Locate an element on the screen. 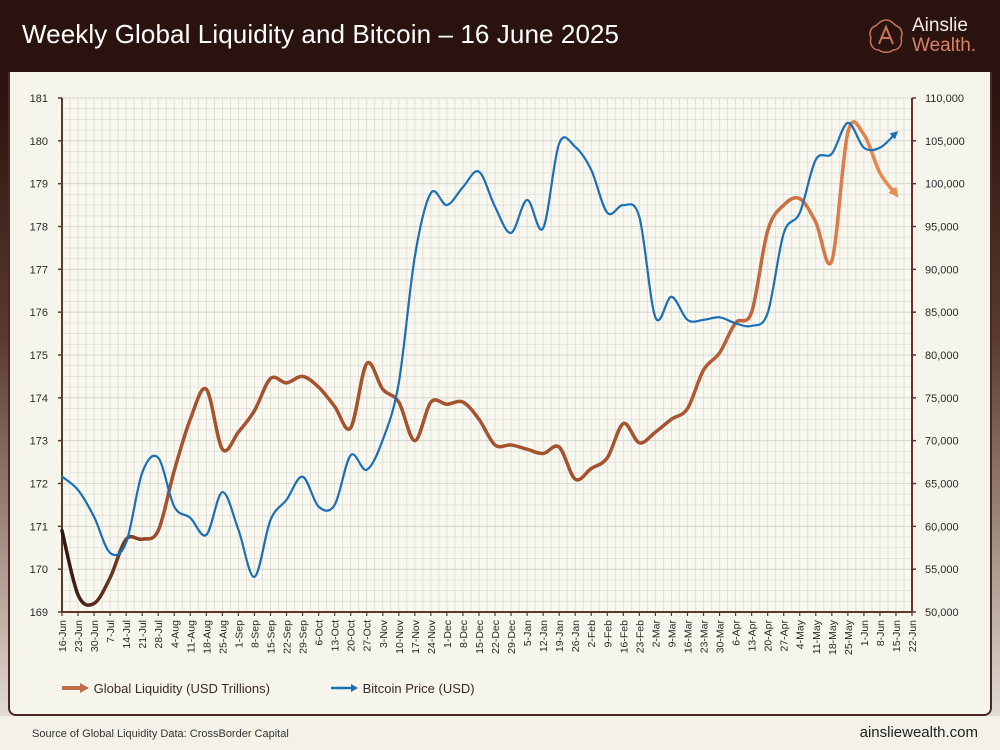  x-tick-label: 9-Feb is located at coordinates (608, 634).